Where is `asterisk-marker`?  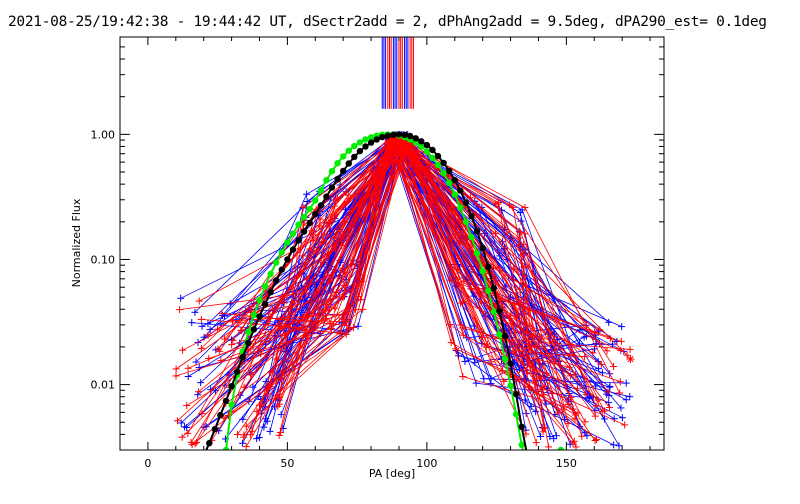
asterisk-marker is located at coordinates (630, 359).